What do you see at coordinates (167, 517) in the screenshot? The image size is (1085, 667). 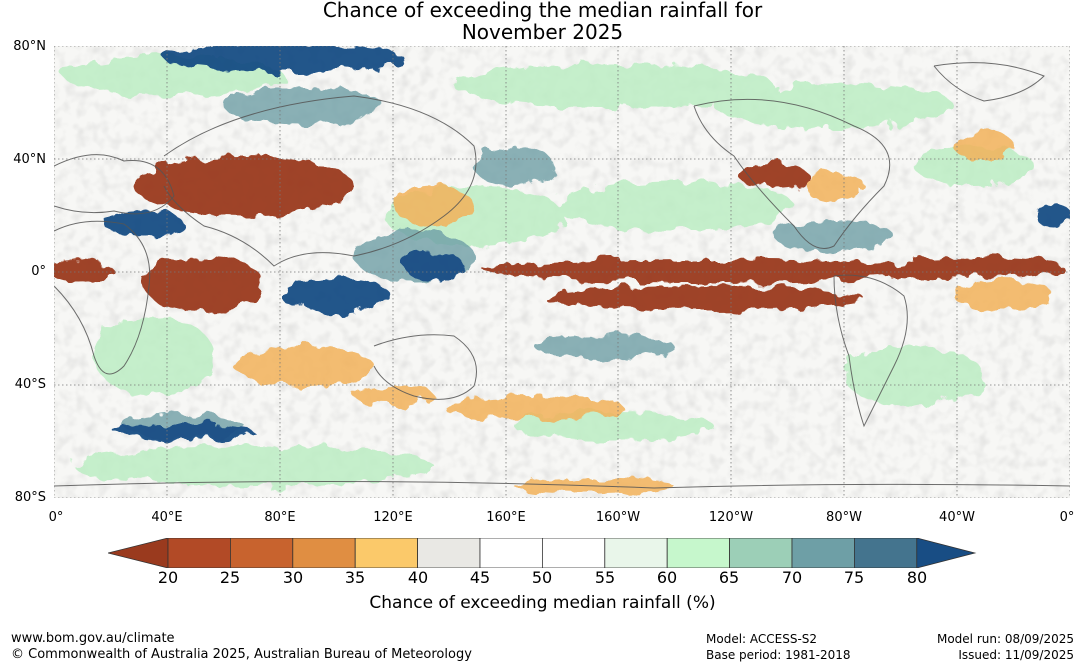 I see `lon-label-40e: 40°E` at bounding box center [167, 517].